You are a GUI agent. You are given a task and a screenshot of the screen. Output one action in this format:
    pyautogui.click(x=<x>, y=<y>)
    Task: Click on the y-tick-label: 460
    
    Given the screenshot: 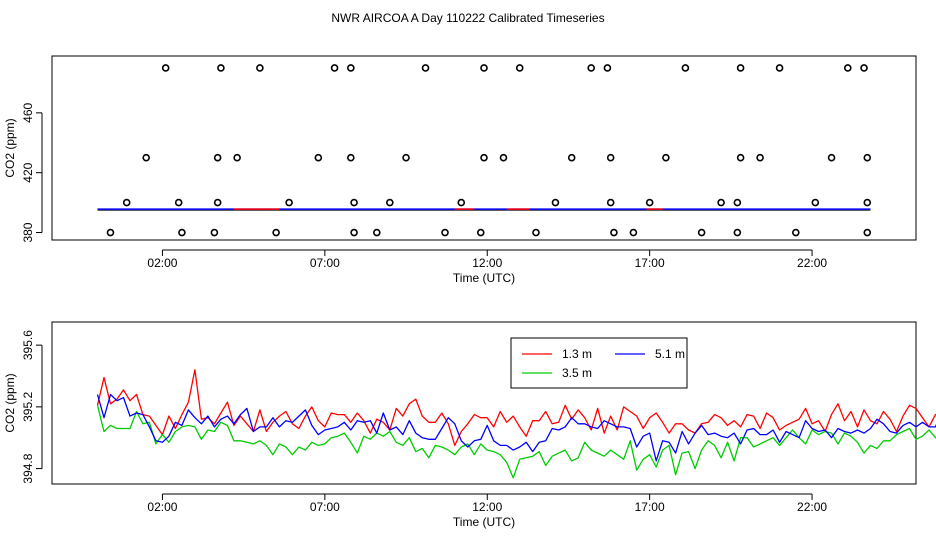 What is the action you would take?
    pyautogui.click(x=28, y=113)
    